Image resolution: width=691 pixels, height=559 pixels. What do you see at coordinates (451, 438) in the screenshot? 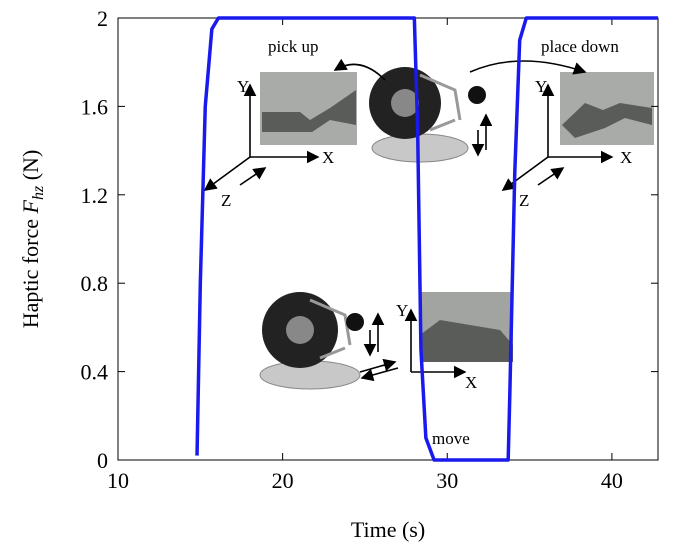
I see `annotation: move` at bounding box center [451, 438].